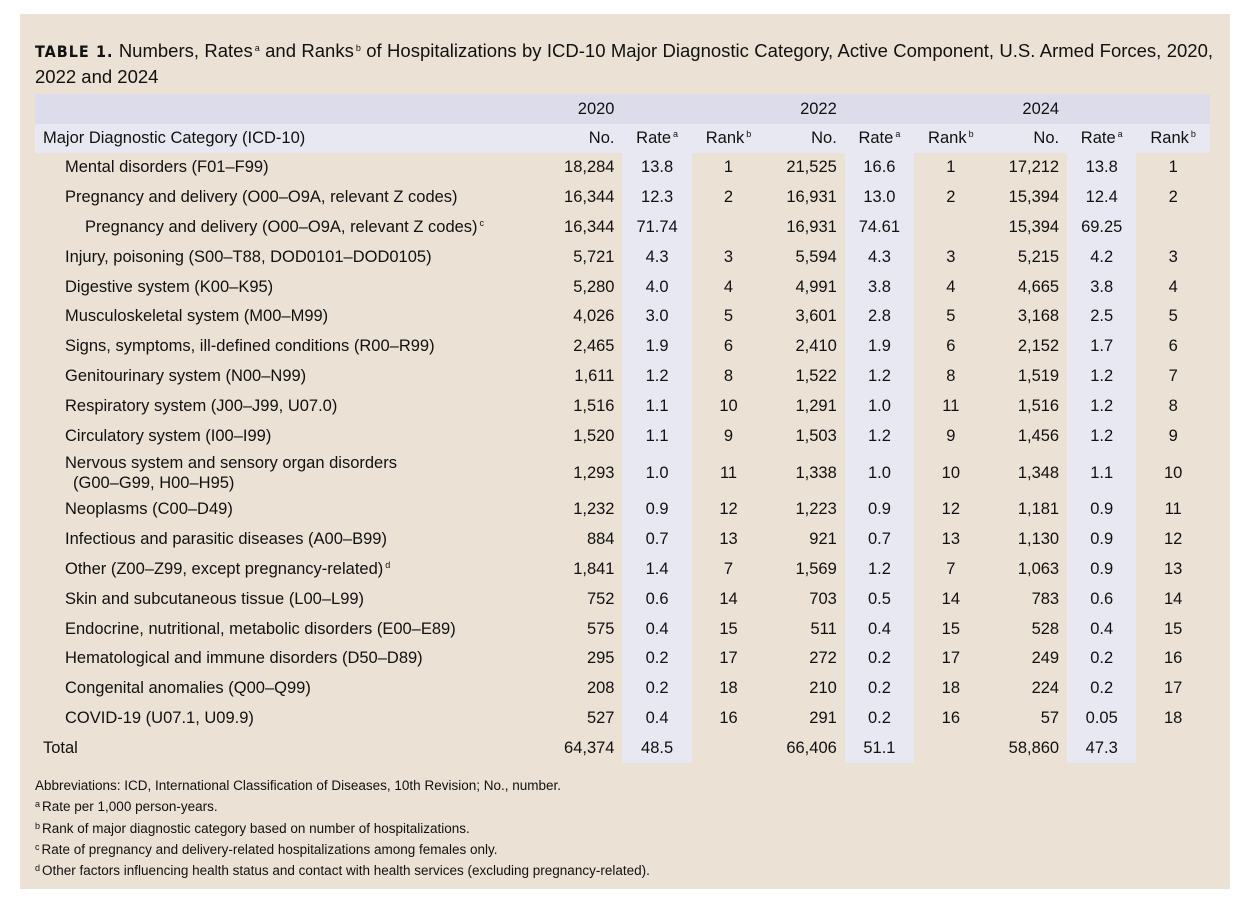  I want to click on category-cell: COVID-19 (U07.1, U09.9), so click(289, 719).